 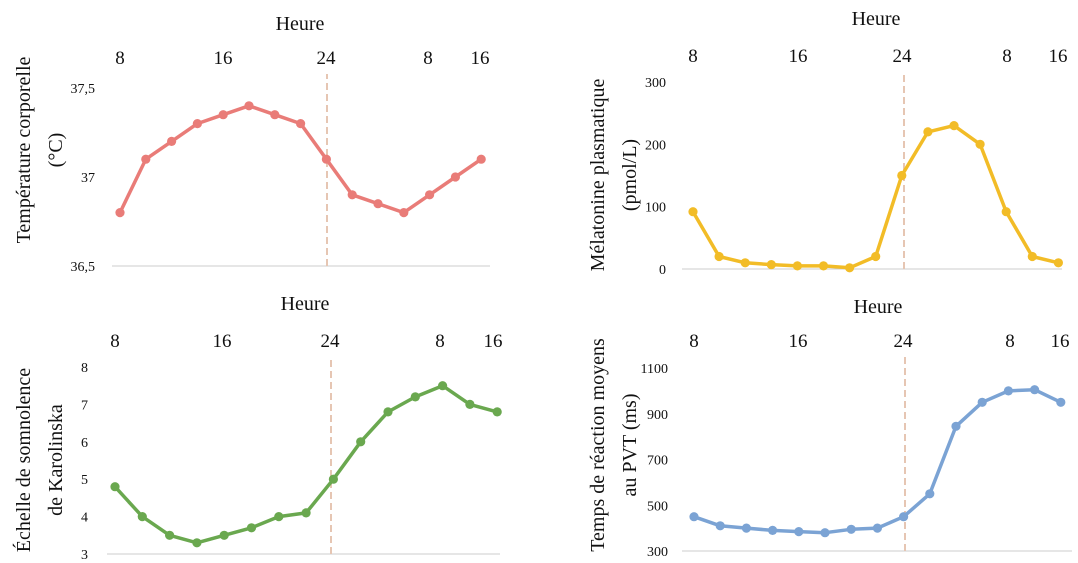 What do you see at coordinates (654, 369) in the screenshot?
I see `y-tick-label: 1100` at bounding box center [654, 369].